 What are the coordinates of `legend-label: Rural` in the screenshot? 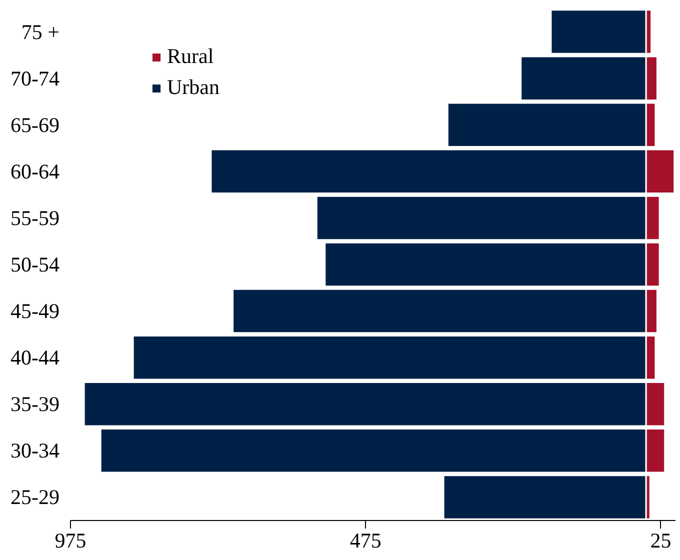 It's located at (190, 56).